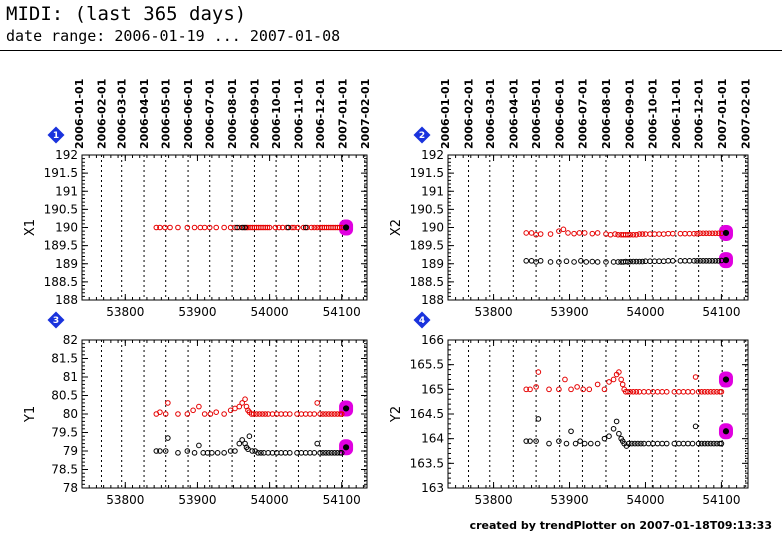  I want to click on panel-badge-number: 3, so click(56, 321).